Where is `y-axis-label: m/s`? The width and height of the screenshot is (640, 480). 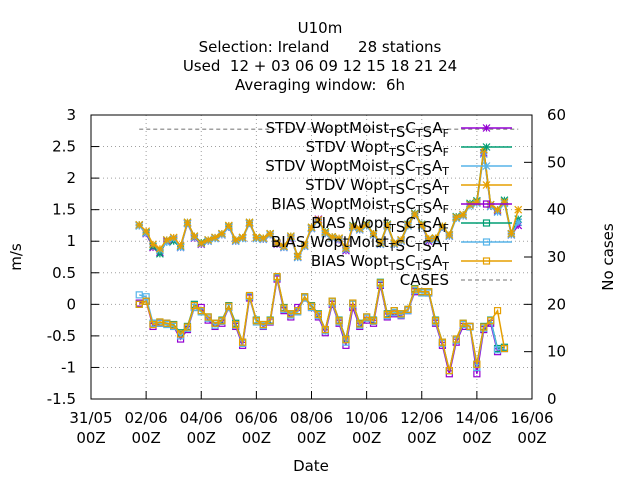
y-axis-label: m/s is located at coordinates (16, 257).